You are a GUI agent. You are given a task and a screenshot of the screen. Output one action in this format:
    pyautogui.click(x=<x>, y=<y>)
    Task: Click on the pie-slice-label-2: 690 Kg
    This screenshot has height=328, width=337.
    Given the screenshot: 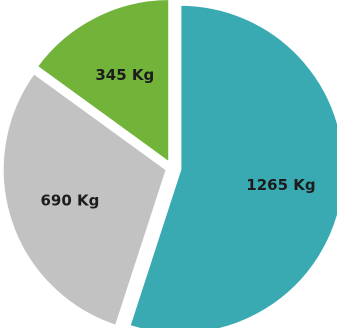 What is the action you would take?
    pyautogui.click(x=69, y=201)
    